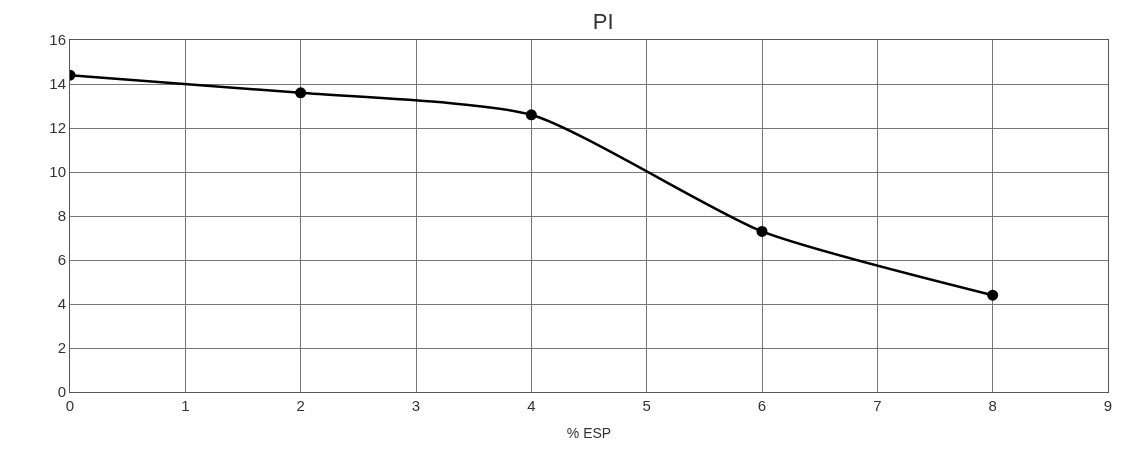 This screenshot has width=1138, height=452. What do you see at coordinates (603, 21) in the screenshot?
I see `chart-title: PI` at bounding box center [603, 21].